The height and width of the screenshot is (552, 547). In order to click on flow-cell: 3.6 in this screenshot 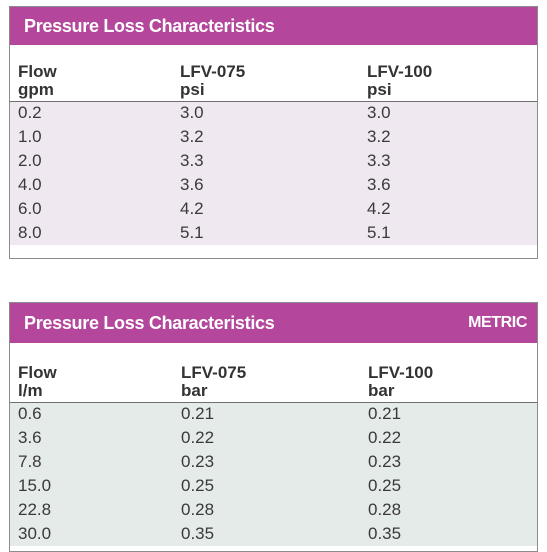, I will do `click(30, 437)`.